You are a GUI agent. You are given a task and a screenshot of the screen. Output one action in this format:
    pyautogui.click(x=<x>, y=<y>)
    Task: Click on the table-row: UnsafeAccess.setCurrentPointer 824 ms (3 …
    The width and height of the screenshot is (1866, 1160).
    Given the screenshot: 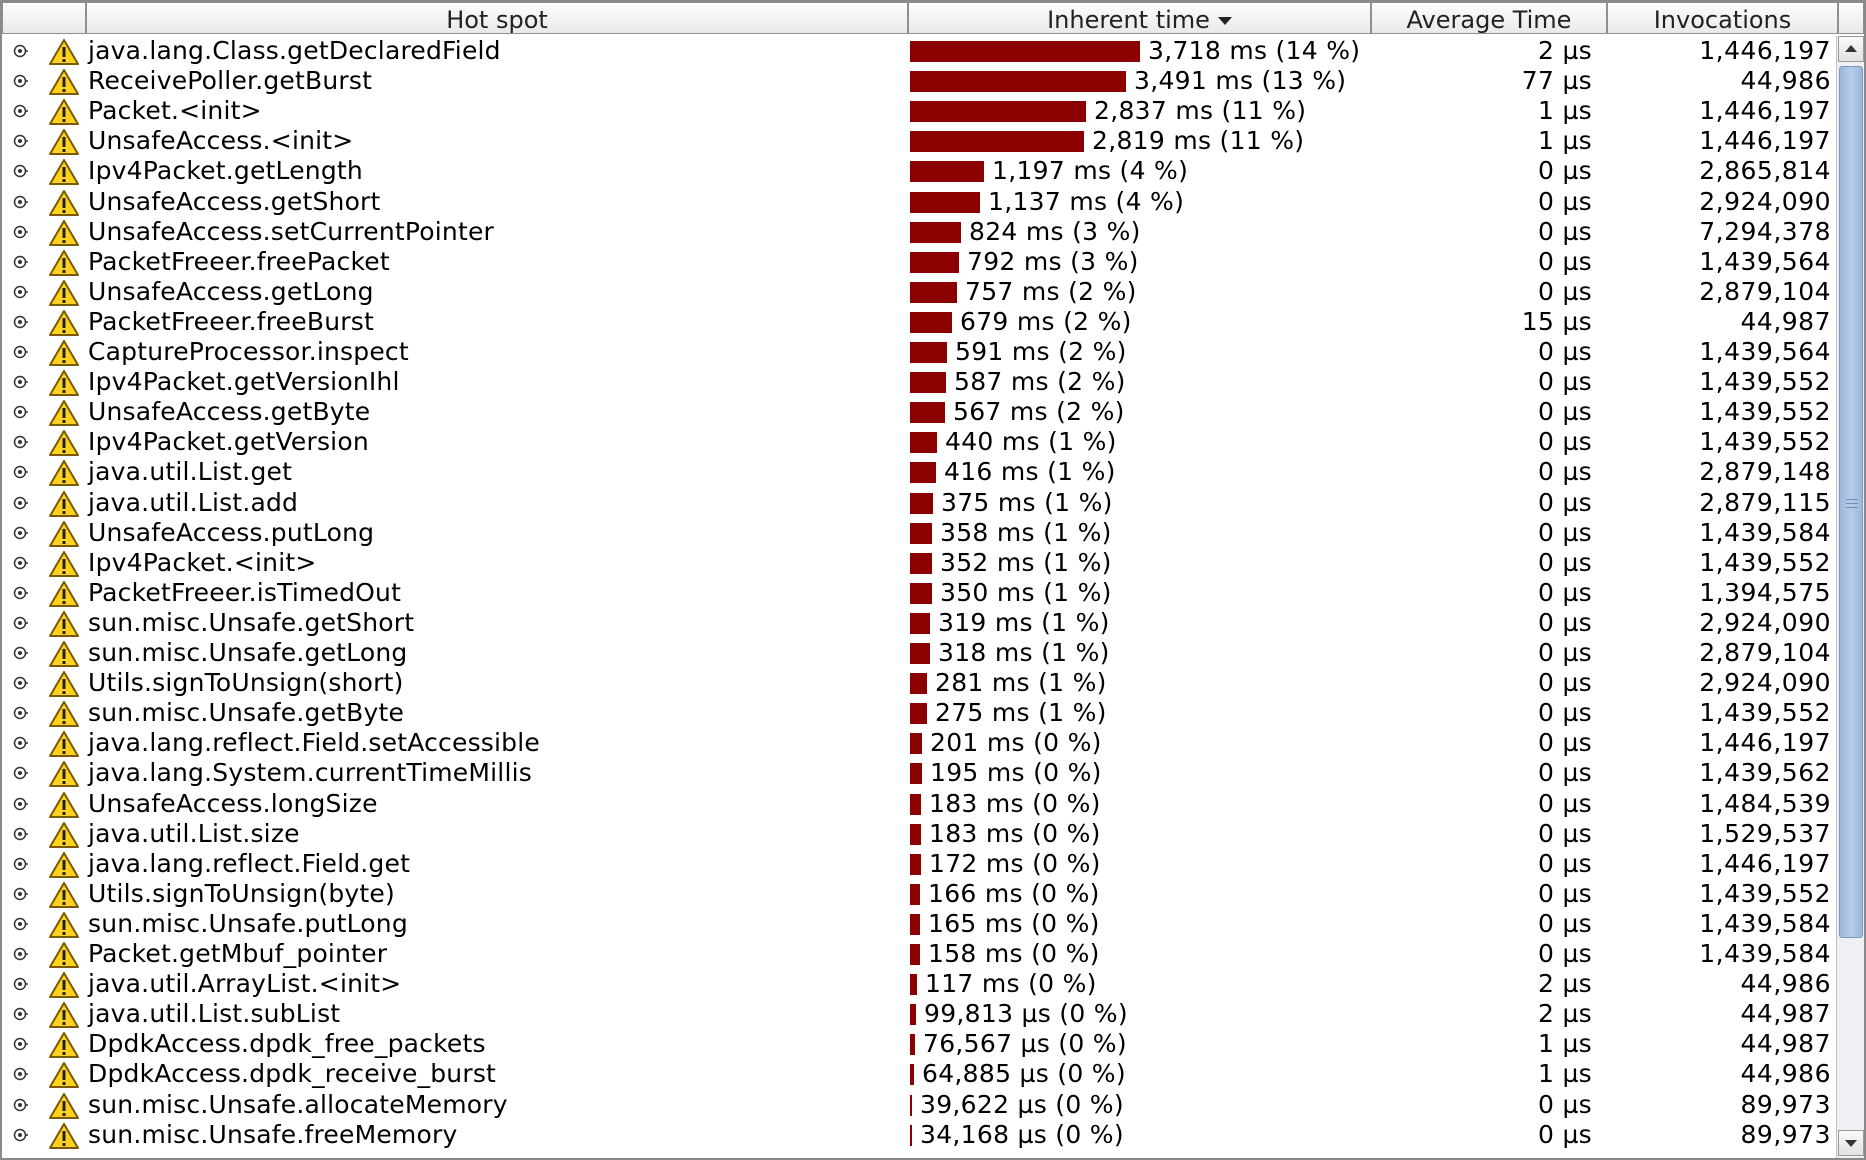 What is the action you would take?
    pyautogui.click(x=919, y=232)
    